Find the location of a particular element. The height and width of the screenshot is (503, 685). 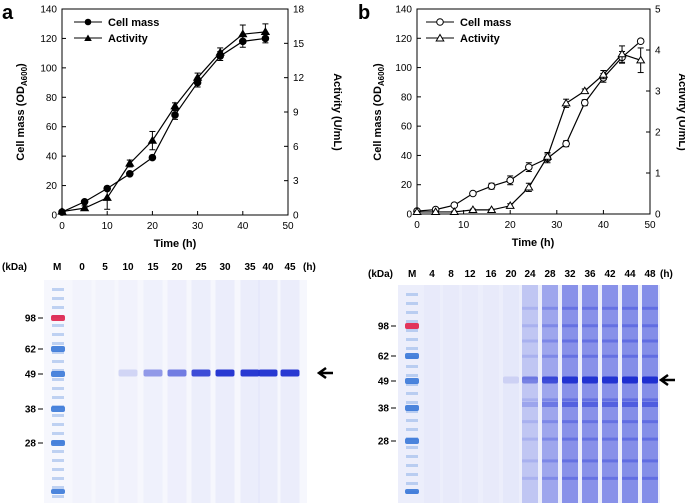

x-axis-title-b: Time (h) is located at coordinates (533, 243).